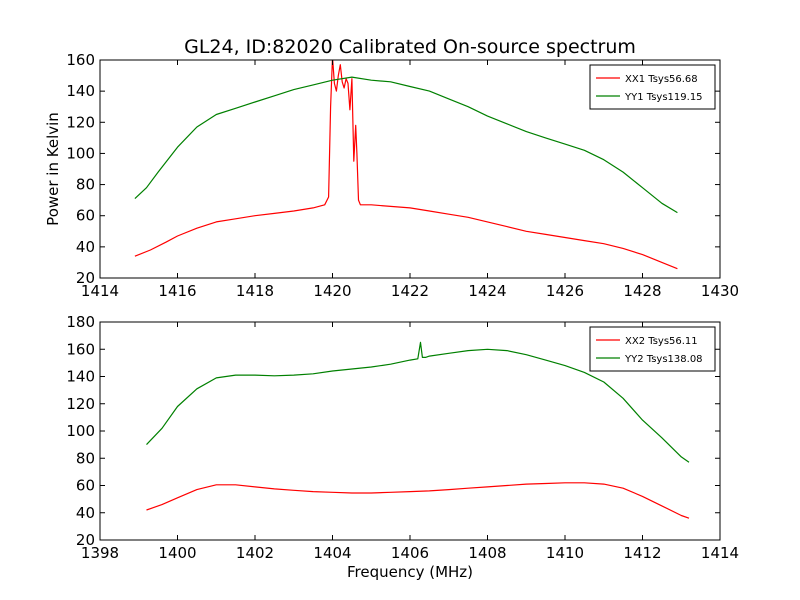 This screenshot has width=800, height=600. Describe the element at coordinates (255, 291) in the screenshot. I see `x-tick-label: 1418` at that location.